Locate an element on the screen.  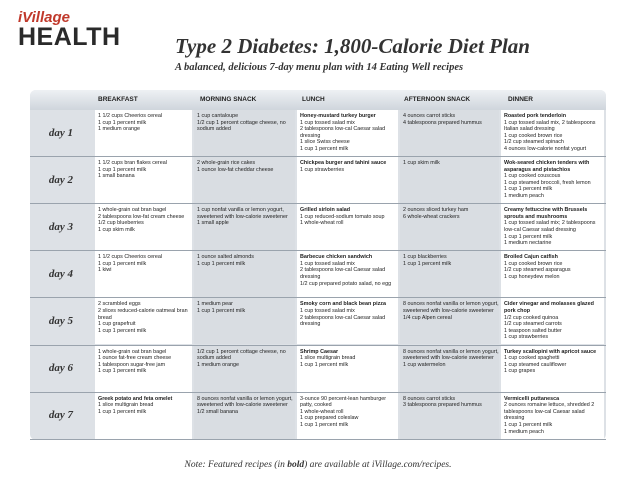
logo-bottom-text: HEALTH is located at coordinates (69, 37).